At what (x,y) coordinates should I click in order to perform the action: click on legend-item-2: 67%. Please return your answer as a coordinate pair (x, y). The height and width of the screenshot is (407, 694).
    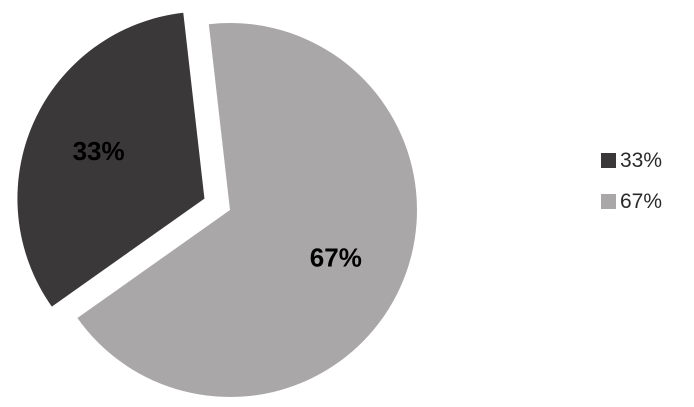
    Looking at the image, I should click on (631, 201).